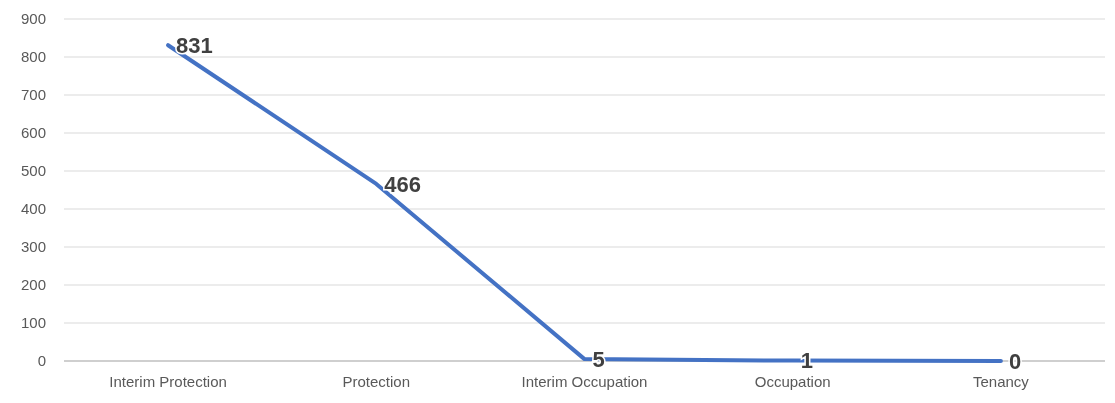 This screenshot has height=403, width=1115. What do you see at coordinates (376, 381) in the screenshot?
I see `x-tick-label: Protection` at bounding box center [376, 381].